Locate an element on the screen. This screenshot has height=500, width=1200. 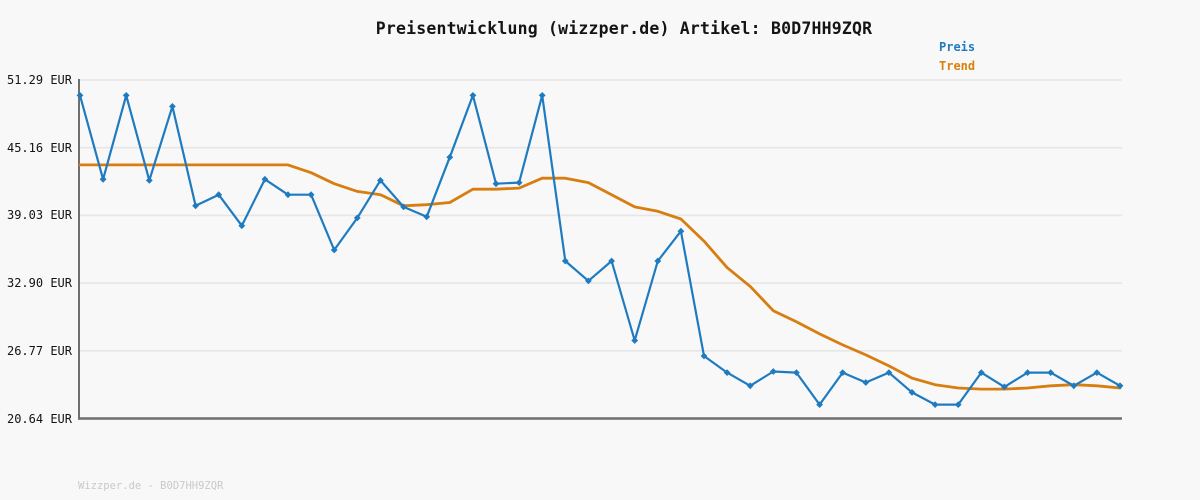
legend-item-preis: Preis is located at coordinates (957, 47).